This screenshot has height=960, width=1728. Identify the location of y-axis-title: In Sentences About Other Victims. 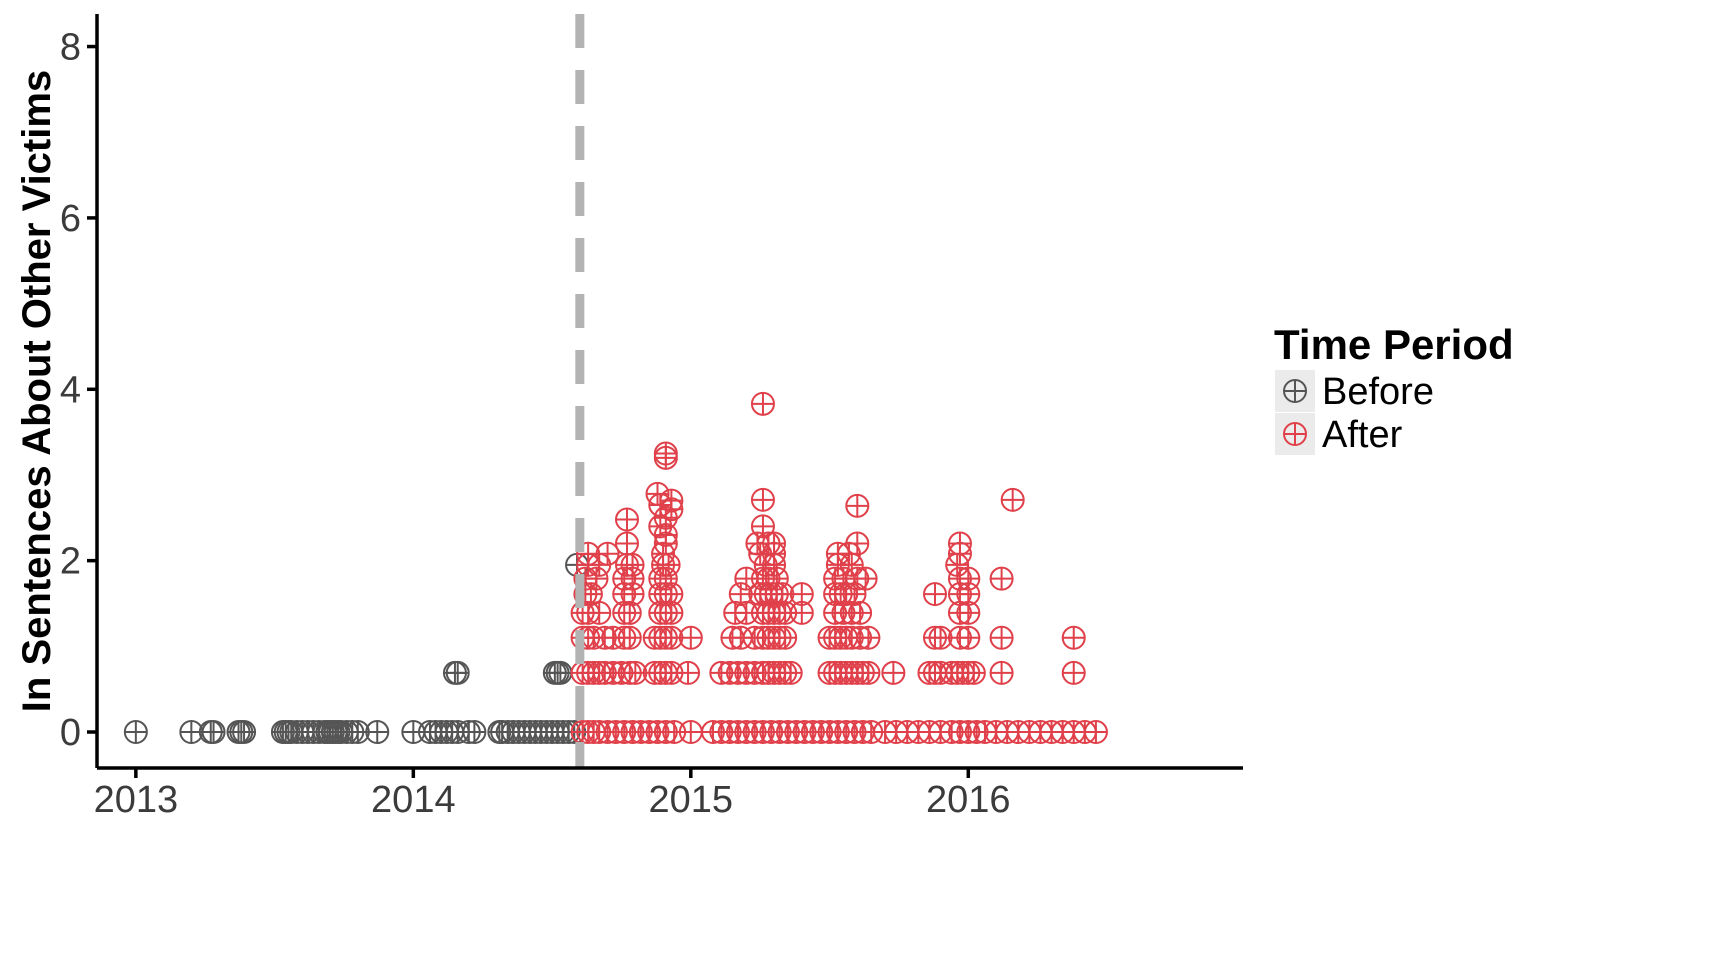
(37, 391).